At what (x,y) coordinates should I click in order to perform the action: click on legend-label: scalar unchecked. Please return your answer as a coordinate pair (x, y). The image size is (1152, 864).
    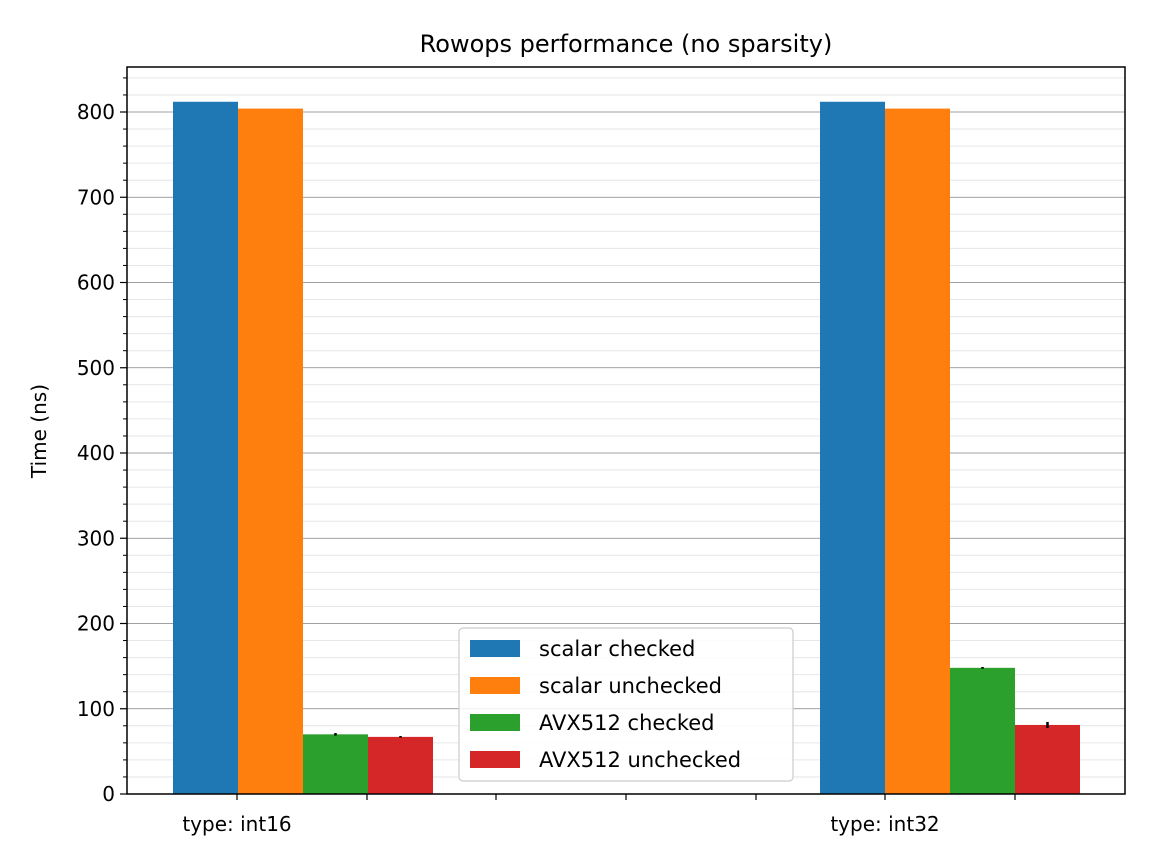
    Looking at the image, I should click on (630, 686).